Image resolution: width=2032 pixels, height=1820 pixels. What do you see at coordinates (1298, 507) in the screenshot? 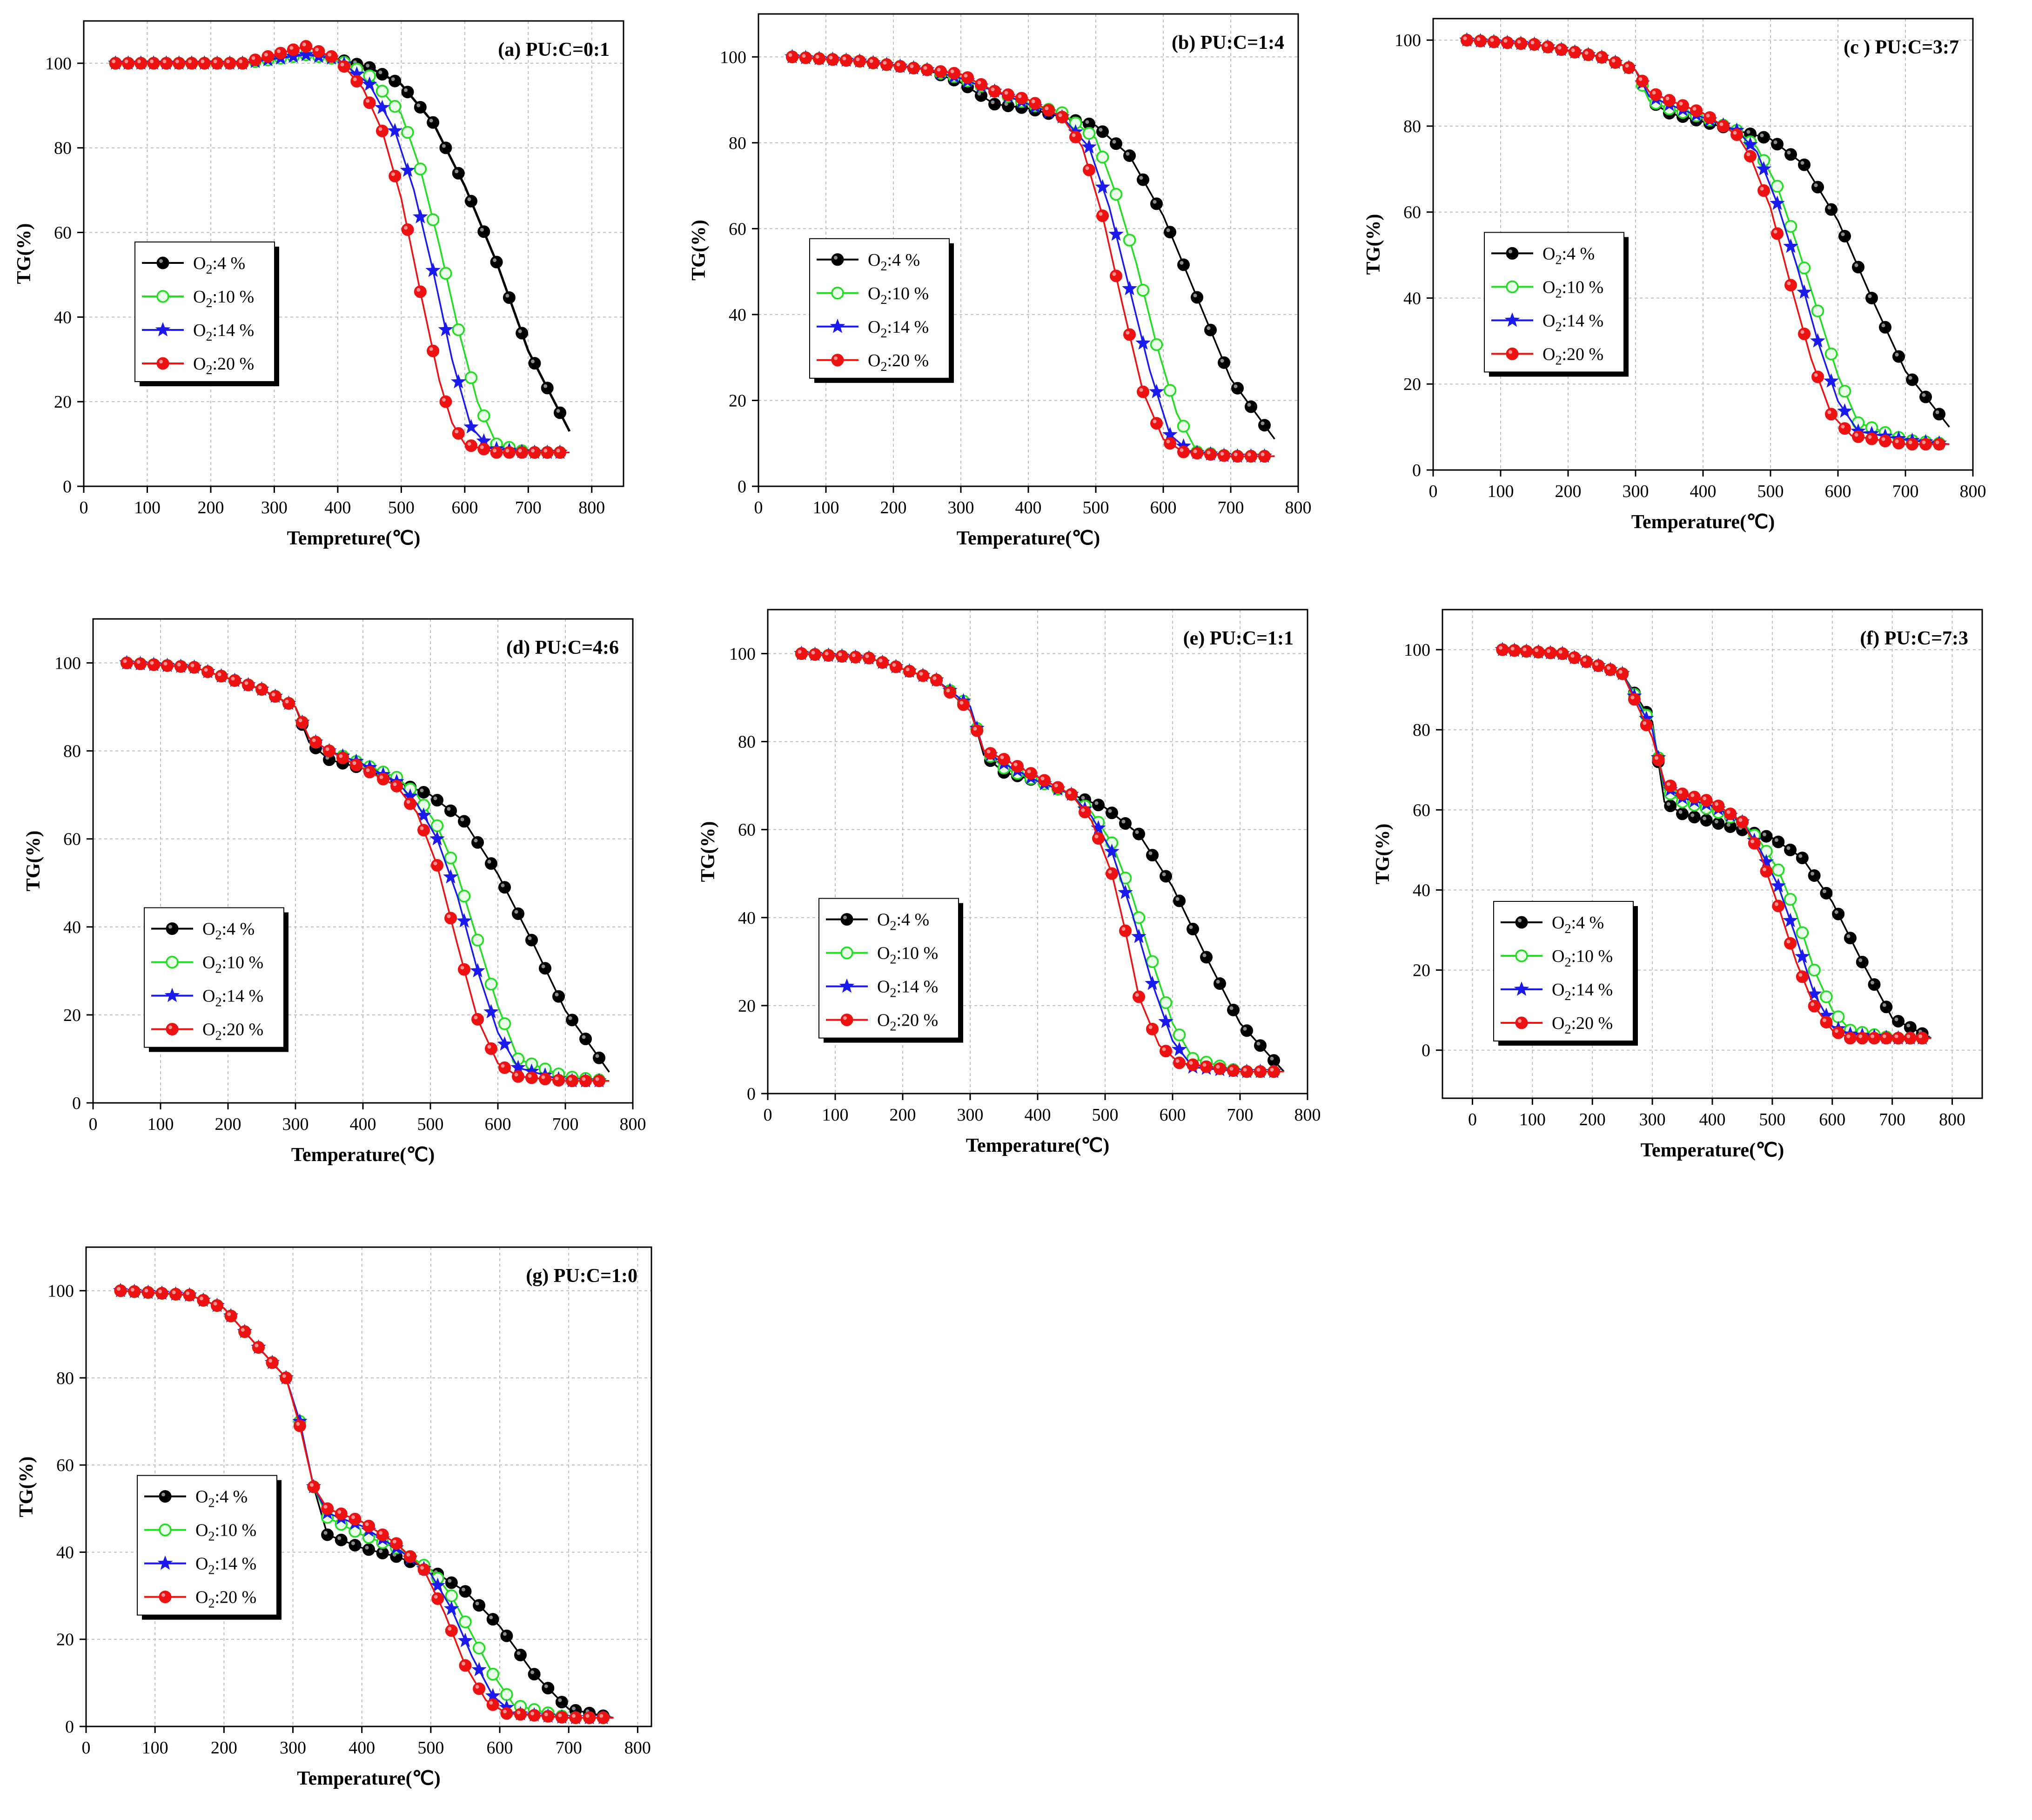
I see `x-tick-label: 800` at bounding box center [1298, 507].